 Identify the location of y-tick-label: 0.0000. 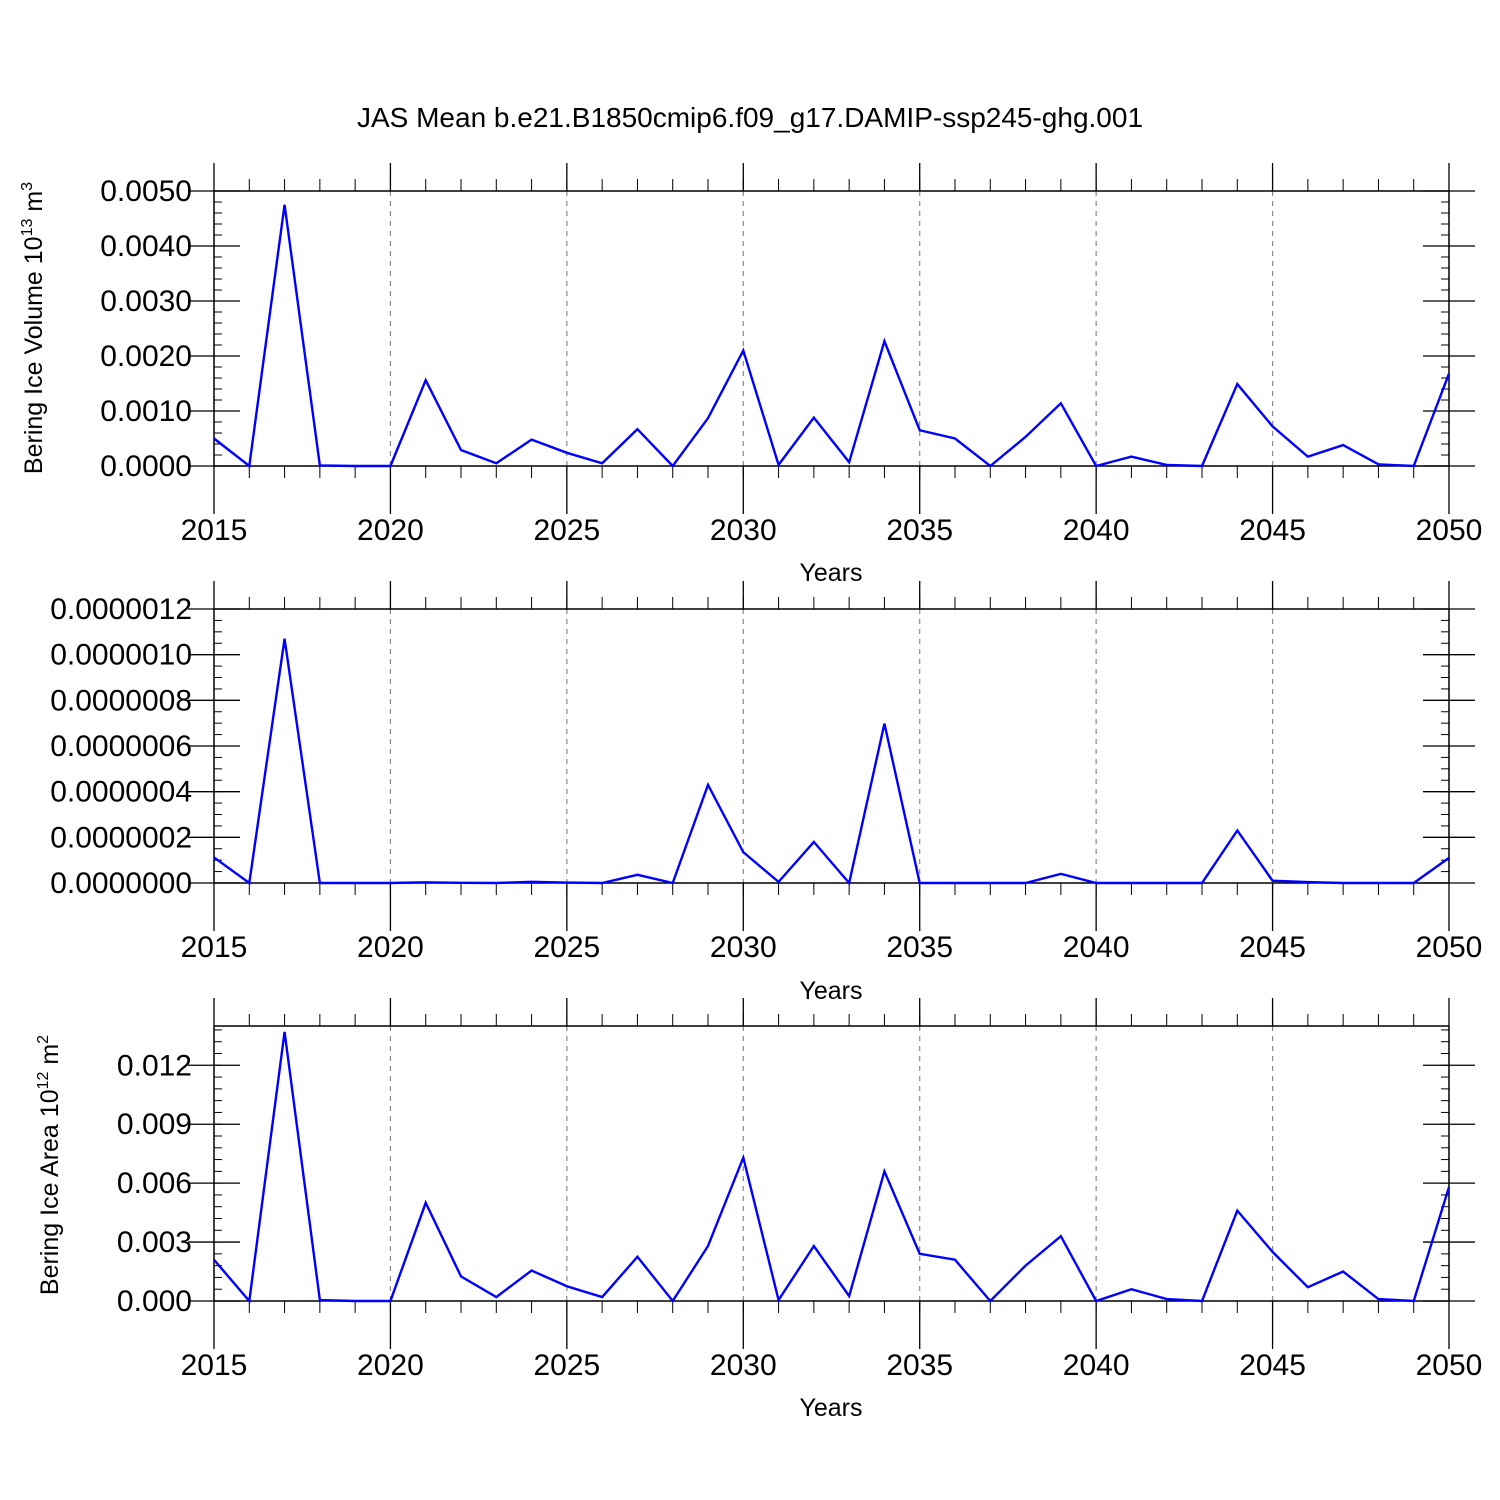
(146, 466).